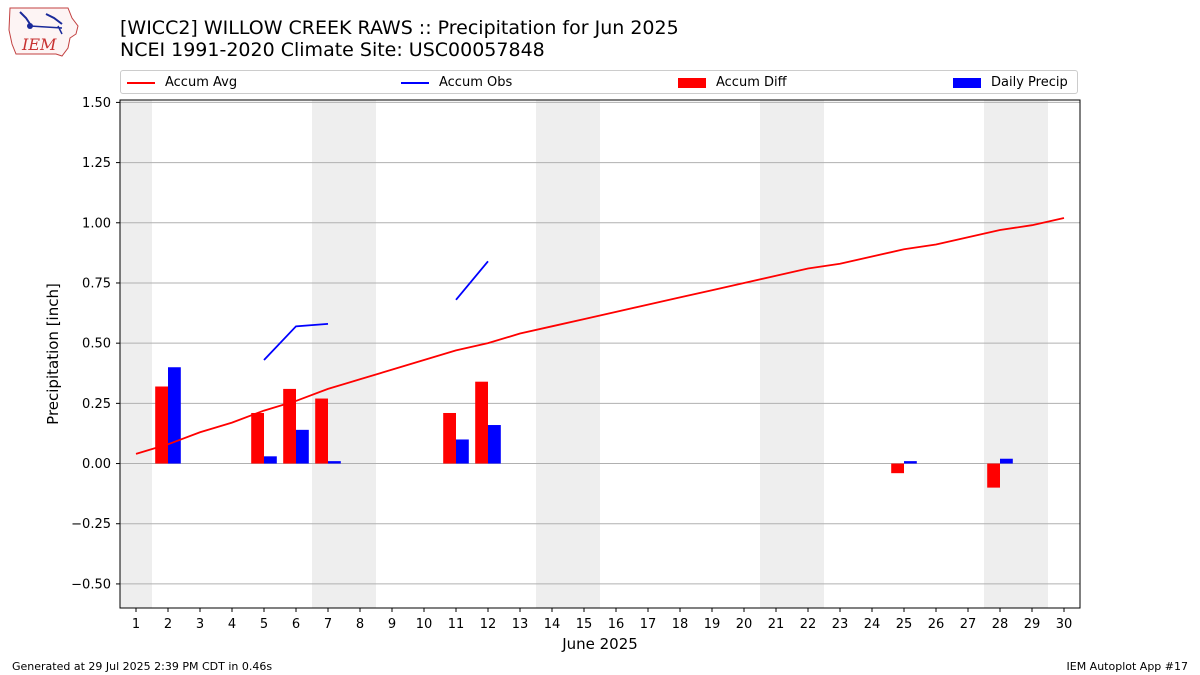 Image resolution: width=1200 pixels, height=675 pixels. What do you see at coordinates (39, 44) in the screenshot?
I see `logo-text: IEM` at bounding box center [39, 44].